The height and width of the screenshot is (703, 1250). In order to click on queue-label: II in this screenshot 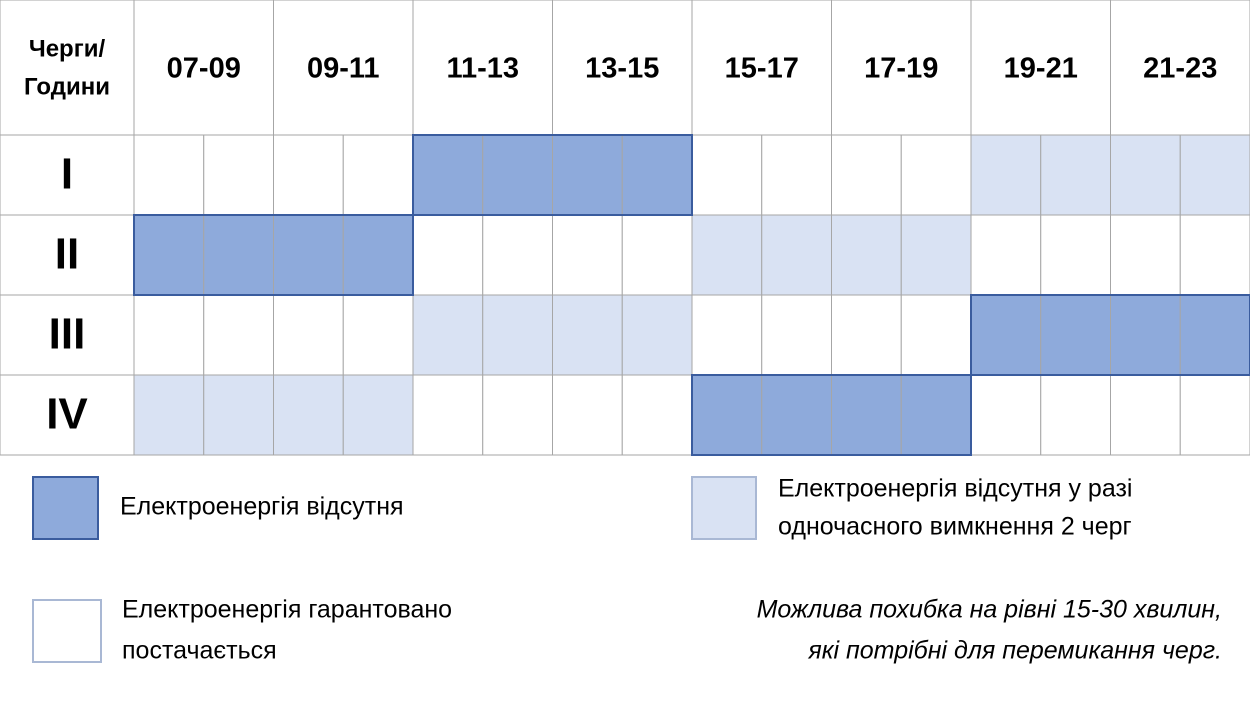, I will do `click(67, 254)`.